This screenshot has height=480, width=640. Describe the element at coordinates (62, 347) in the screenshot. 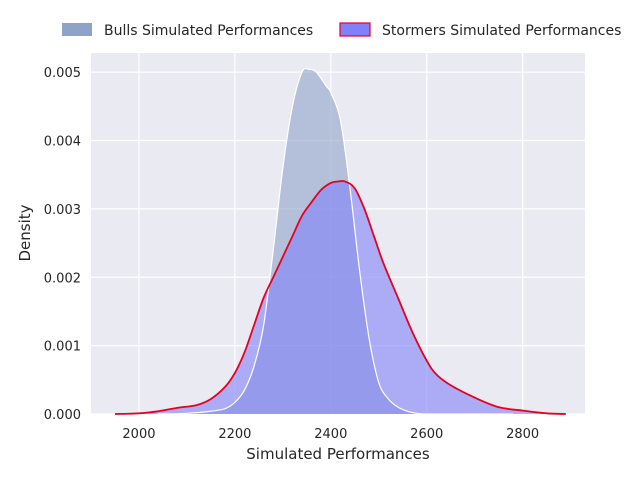

I see `y-tick-label: 0.001` at that location.